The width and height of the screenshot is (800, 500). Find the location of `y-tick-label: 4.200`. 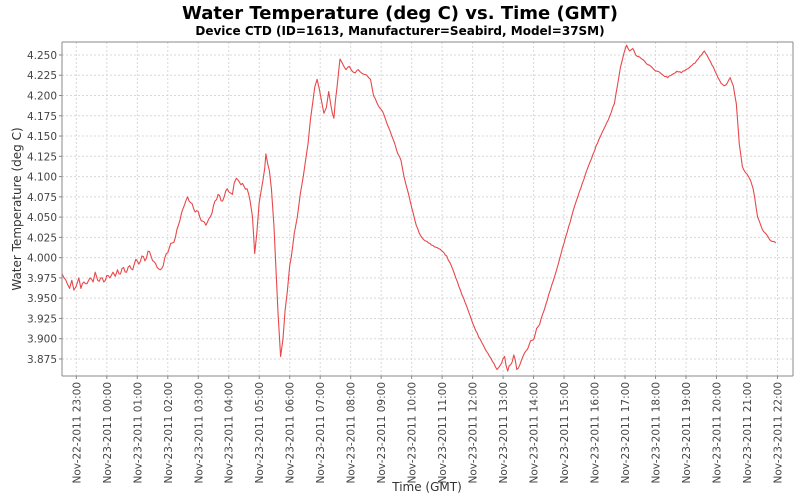

y-tick-label: 4.200 is located at coordinates (42, 97).